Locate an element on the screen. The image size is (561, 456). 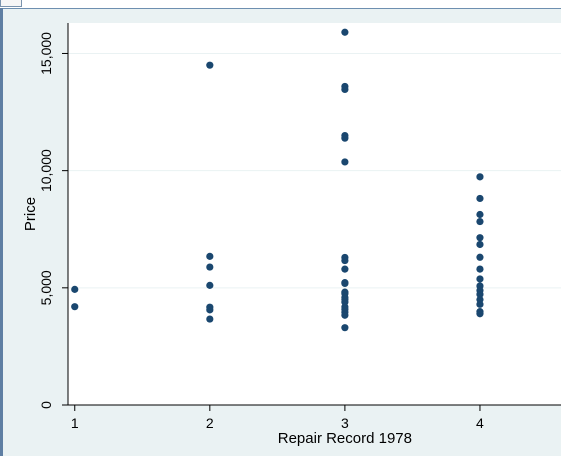
y-tick-label-0: 0 is located at coordinates (46, 405).